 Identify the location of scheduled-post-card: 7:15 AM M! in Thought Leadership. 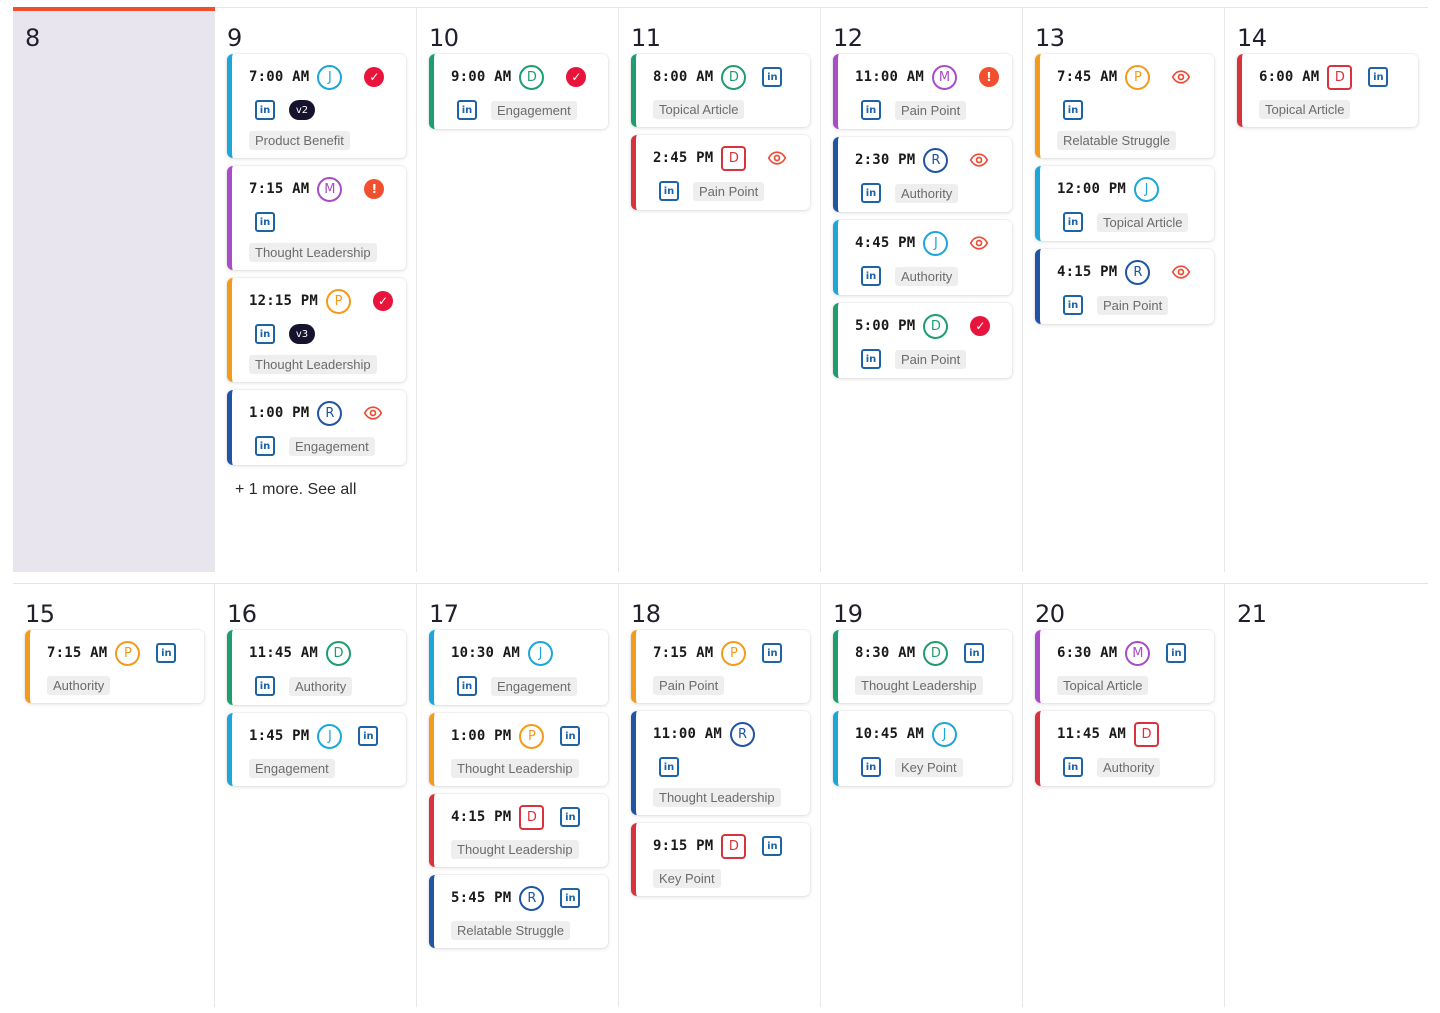
(316, 218).